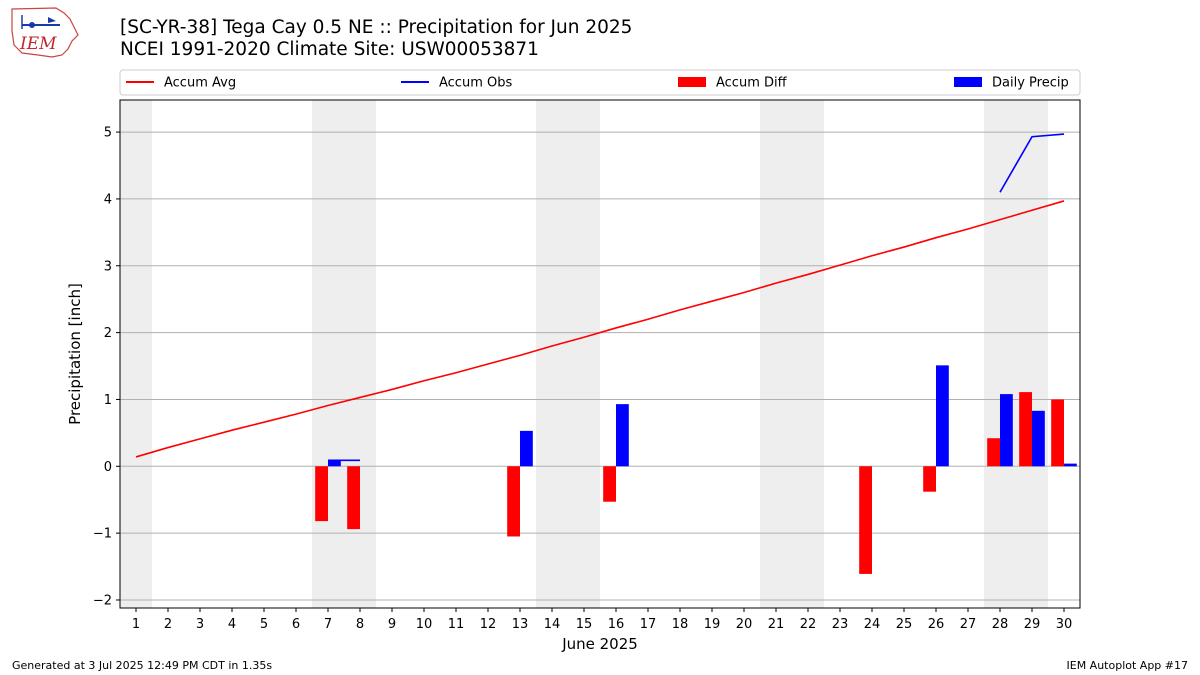  I want to click on x-tick-label: 19, so click(712, 624).